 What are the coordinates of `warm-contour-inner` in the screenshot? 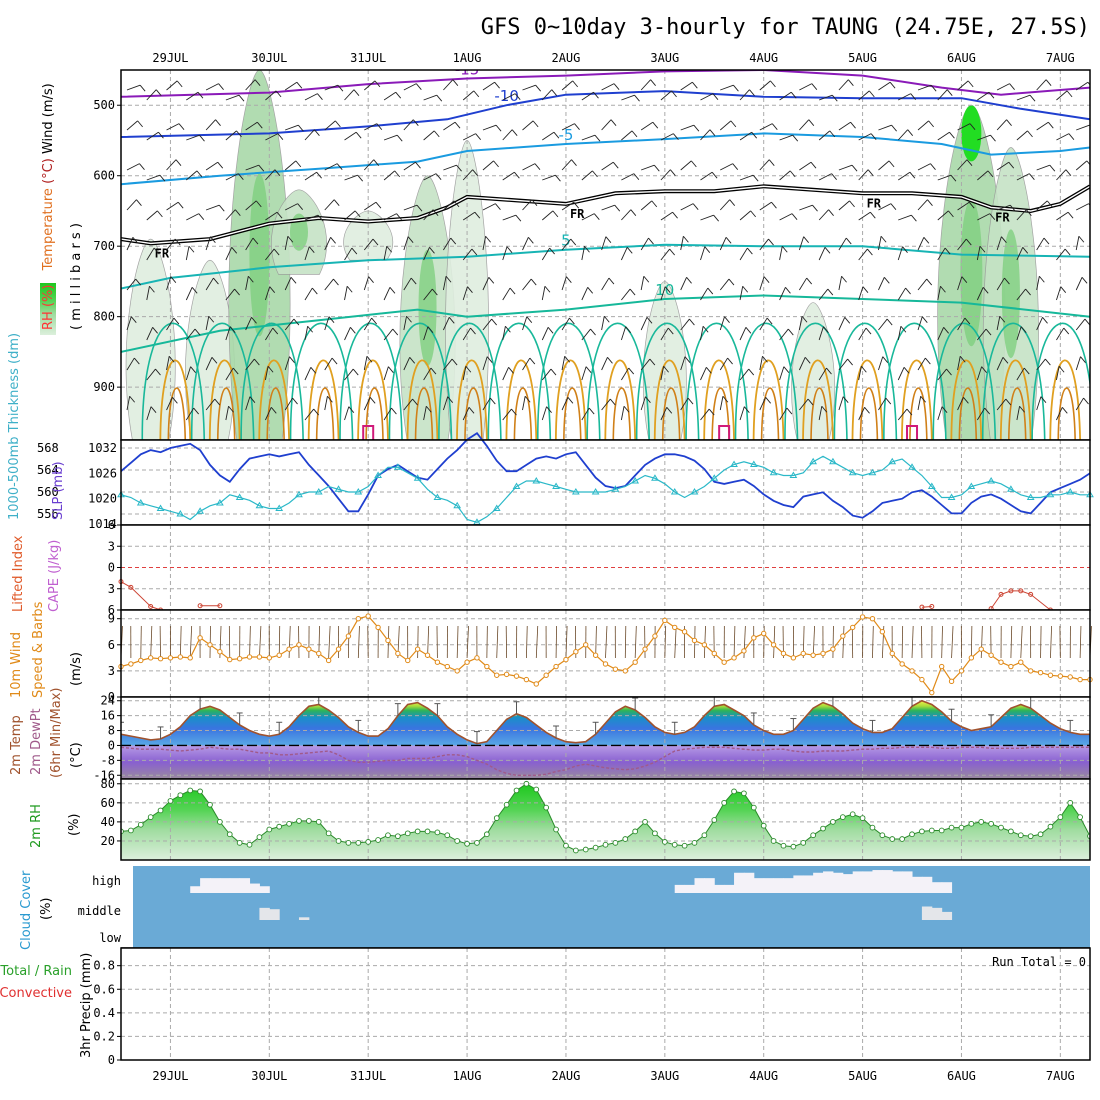 It's located at (770, 413).